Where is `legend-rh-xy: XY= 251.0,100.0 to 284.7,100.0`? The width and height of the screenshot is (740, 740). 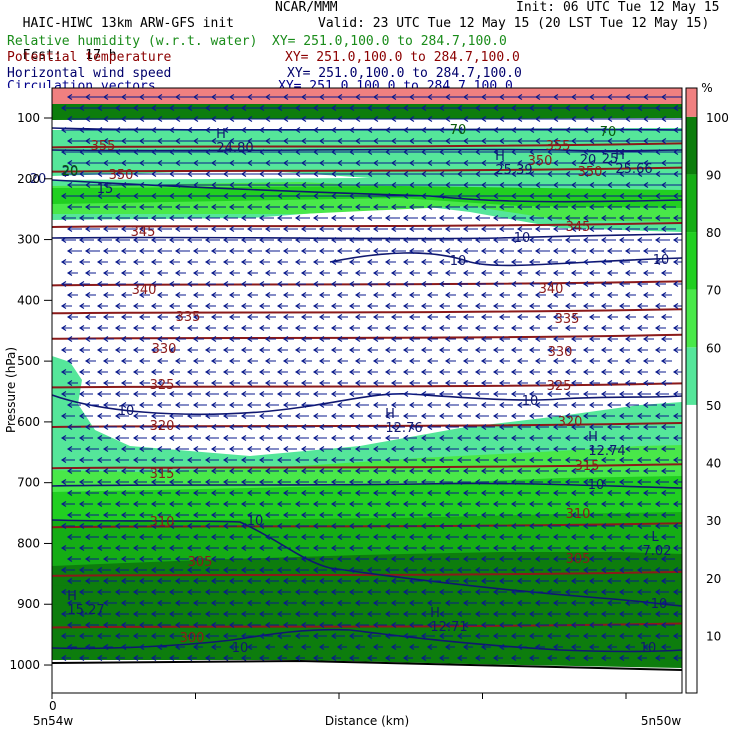 legend-rh-xy: XY= 251.0,100.0 to 284.7,100.0 is located at coordinates (389, 41).